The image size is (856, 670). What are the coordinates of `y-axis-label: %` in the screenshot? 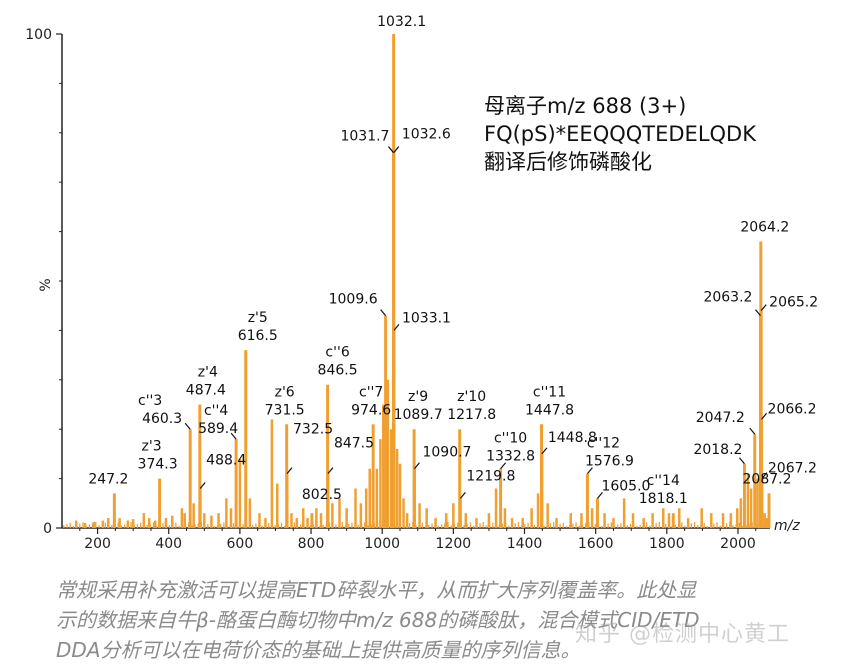 It's located at (46, 284).